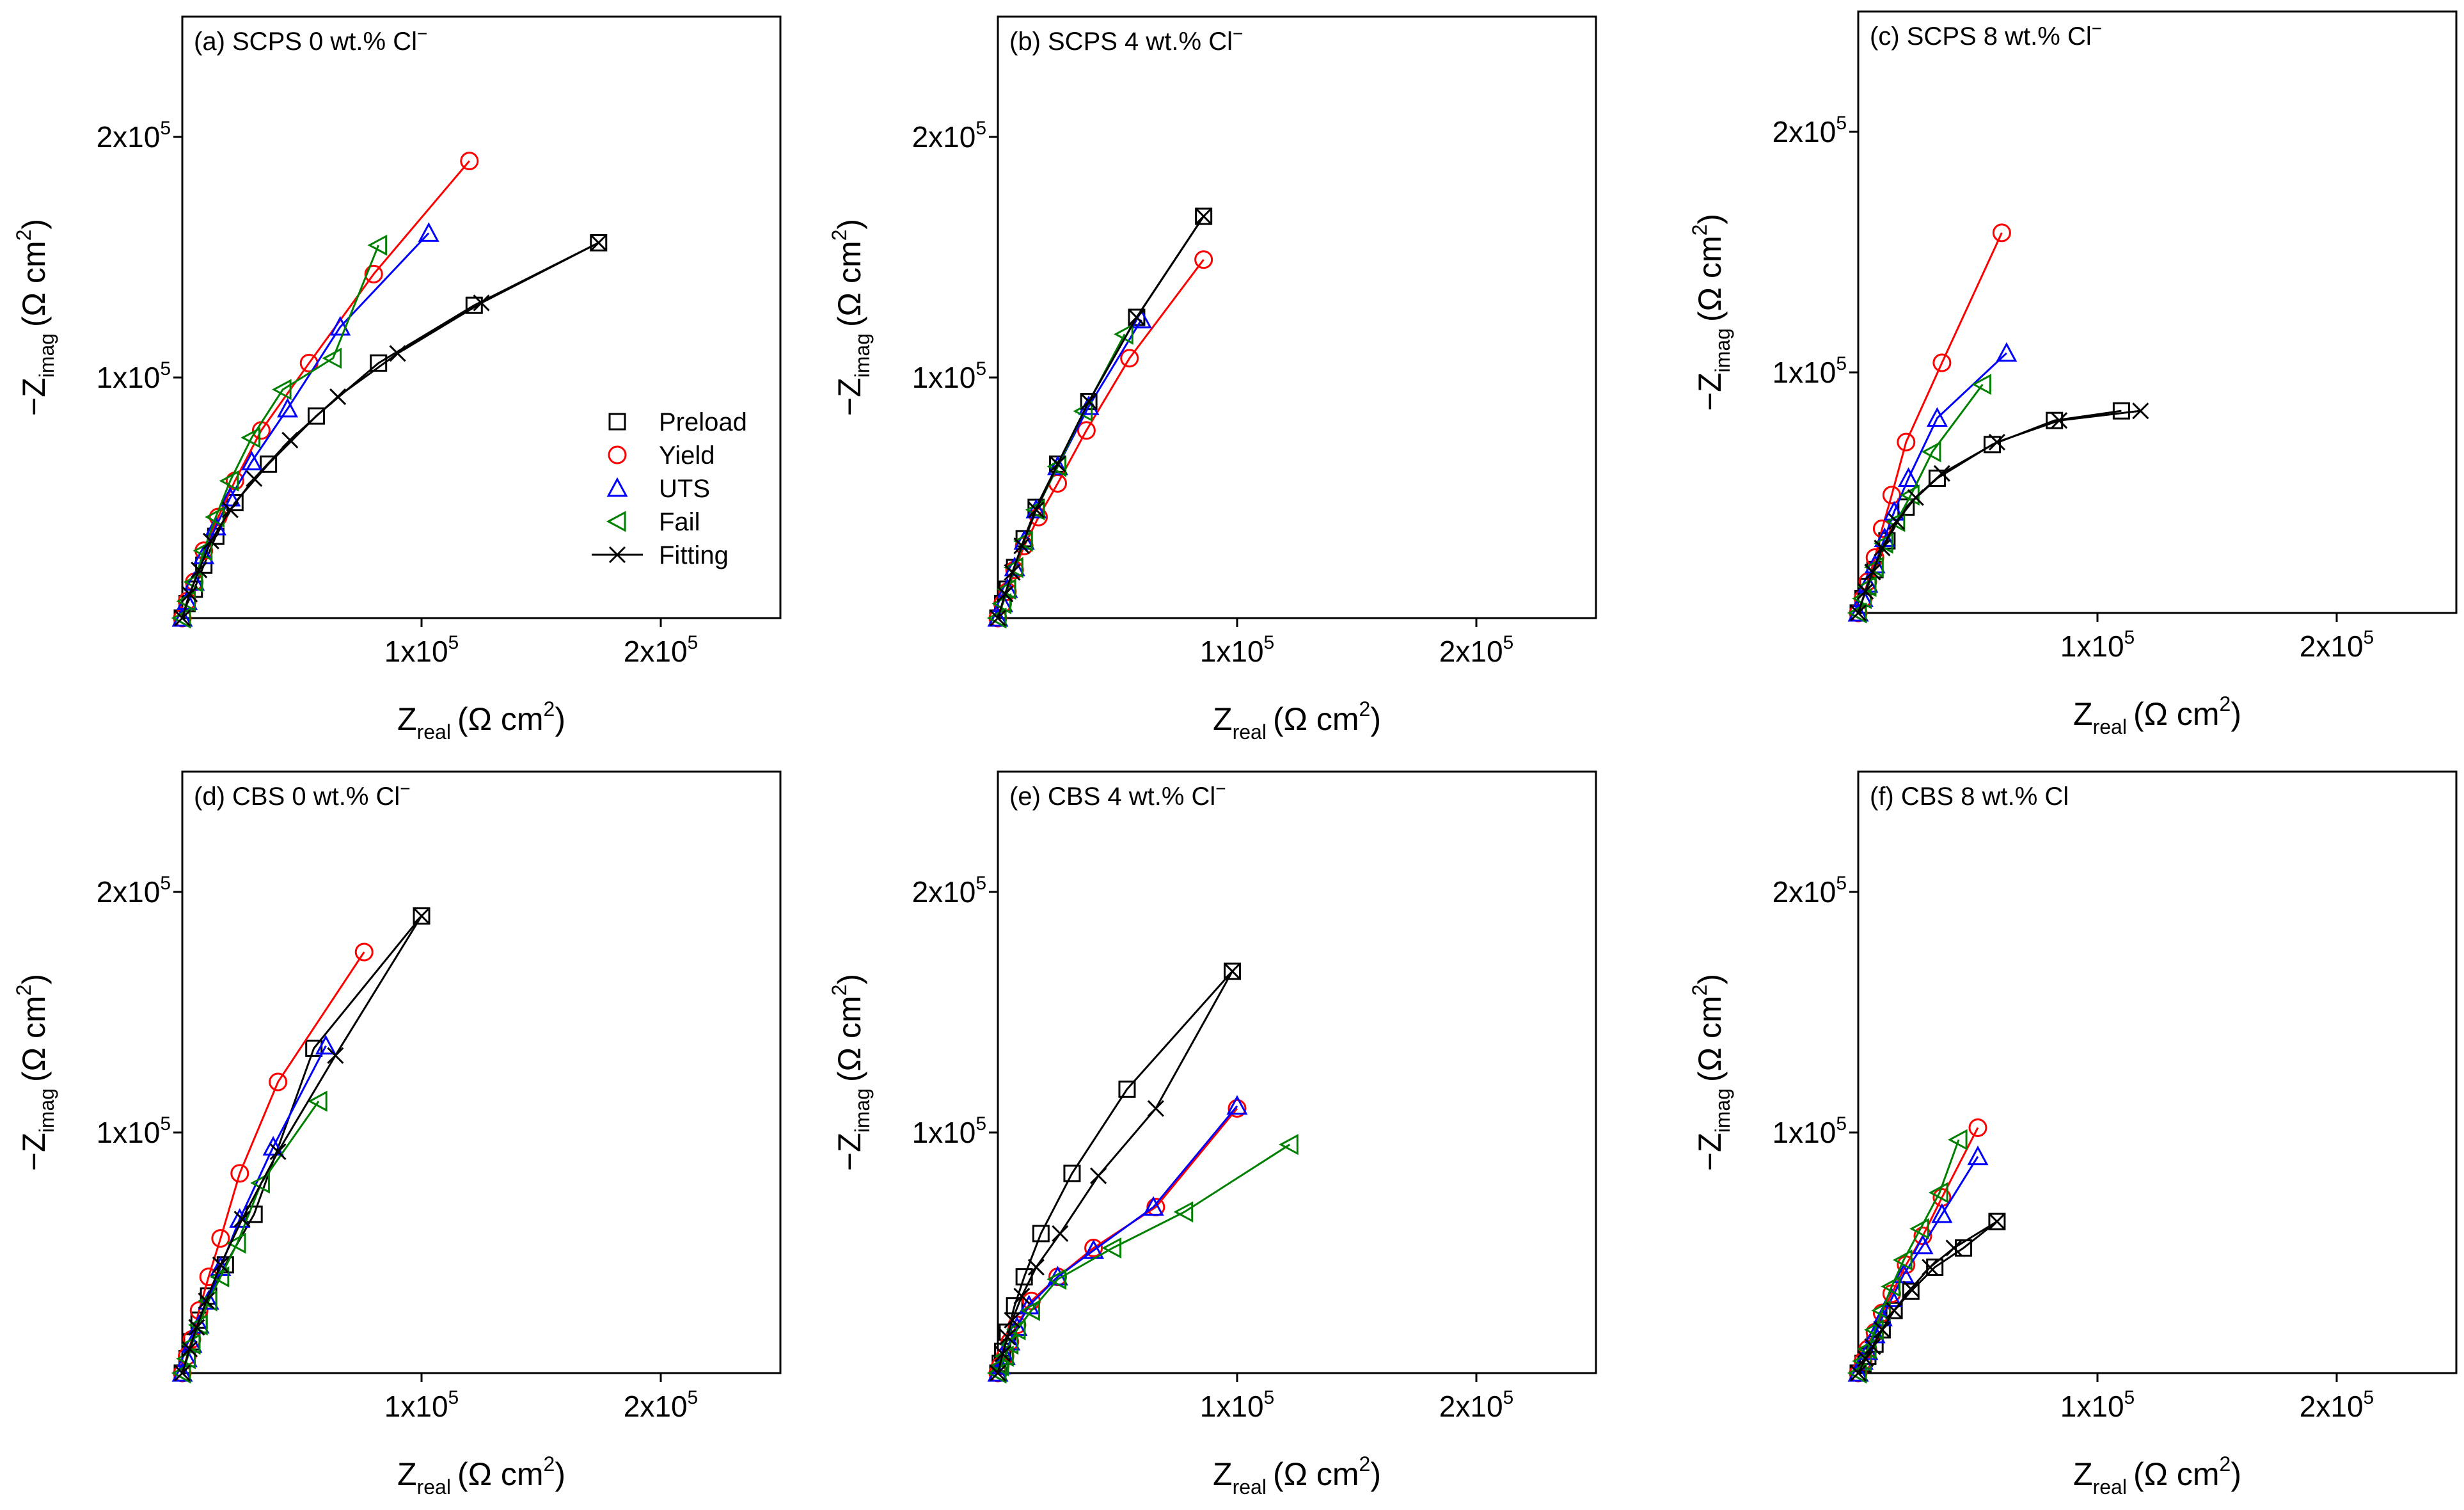 Image resolution: width=2464 pixels, height=1510 pixels. Describe the element at coordinates (1297, 720) in the screenshot. I see `x-axis-label: Zreal (Ω cm2)` at that location.